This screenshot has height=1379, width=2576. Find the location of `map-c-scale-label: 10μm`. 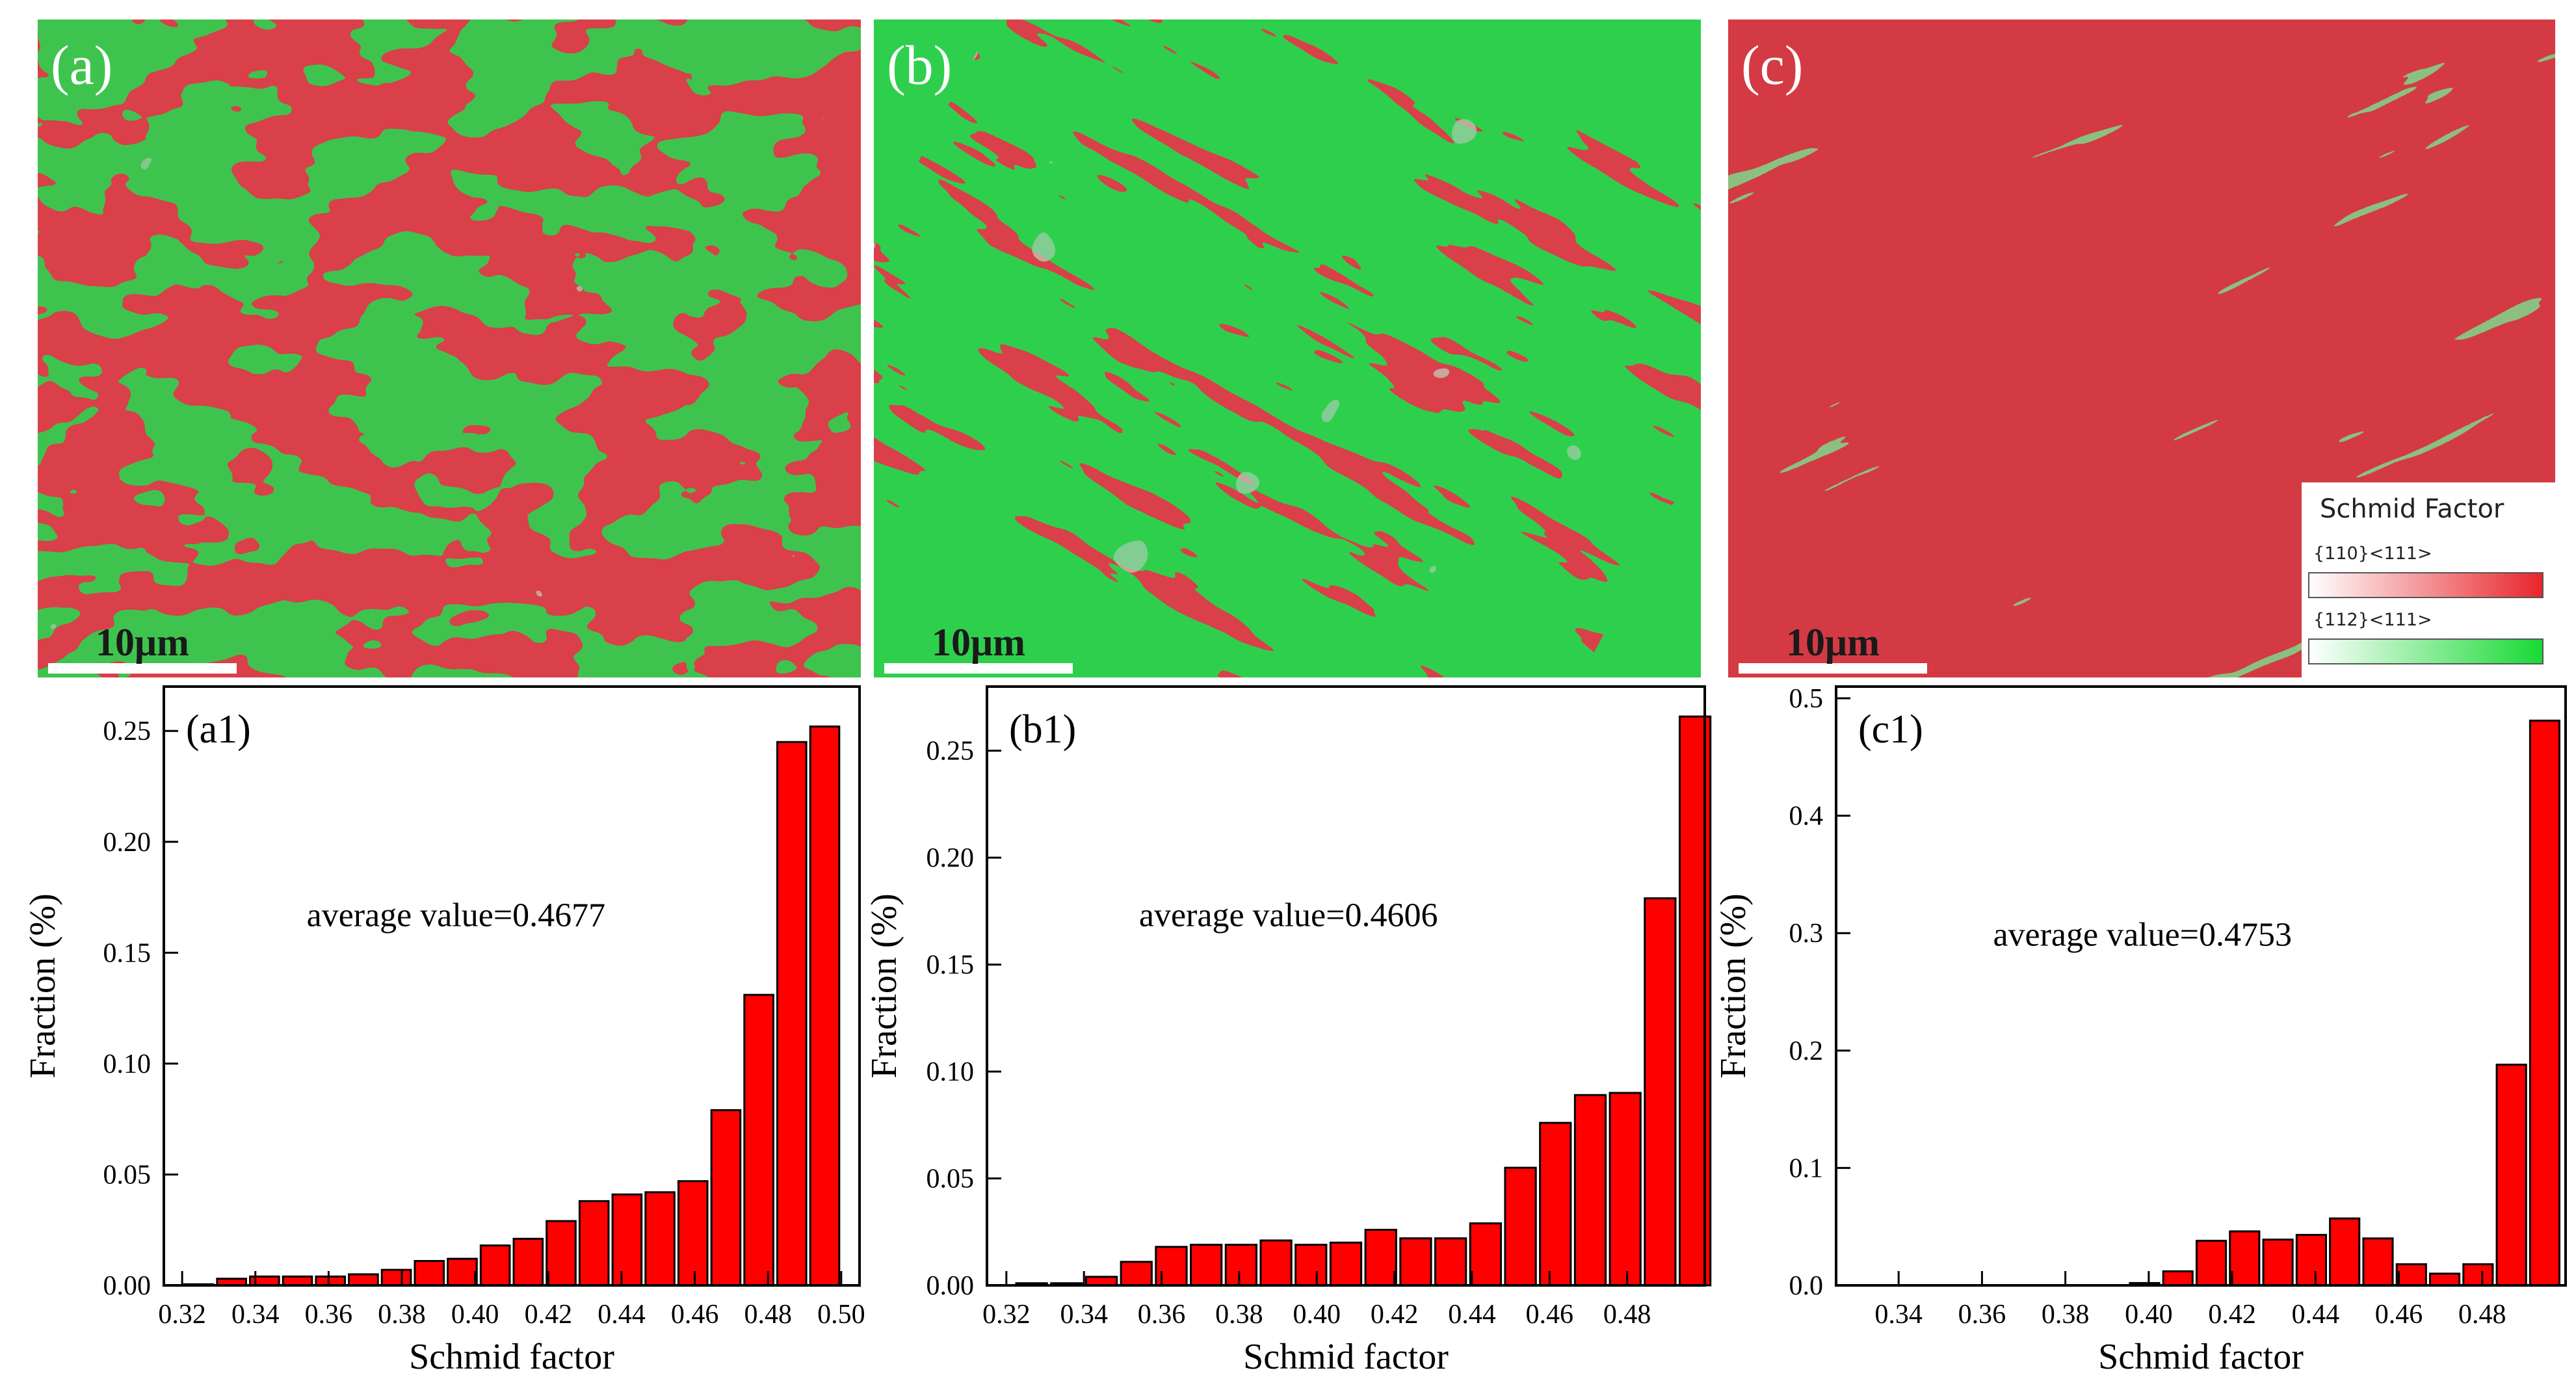

map-c-scale-label: 10μm is located at coordinates (1833, 642).